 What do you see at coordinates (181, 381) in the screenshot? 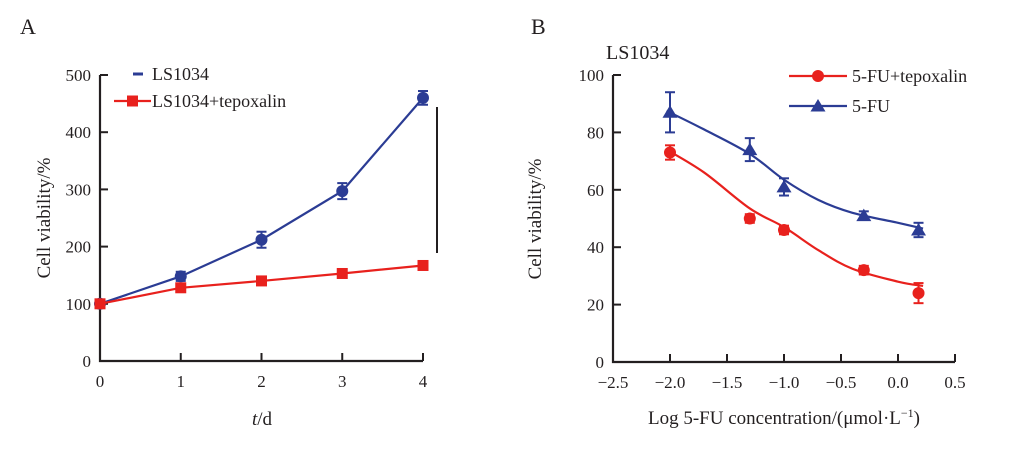
I see `panel-a-x-tick-label: 1` at bounding box center [181, 381].